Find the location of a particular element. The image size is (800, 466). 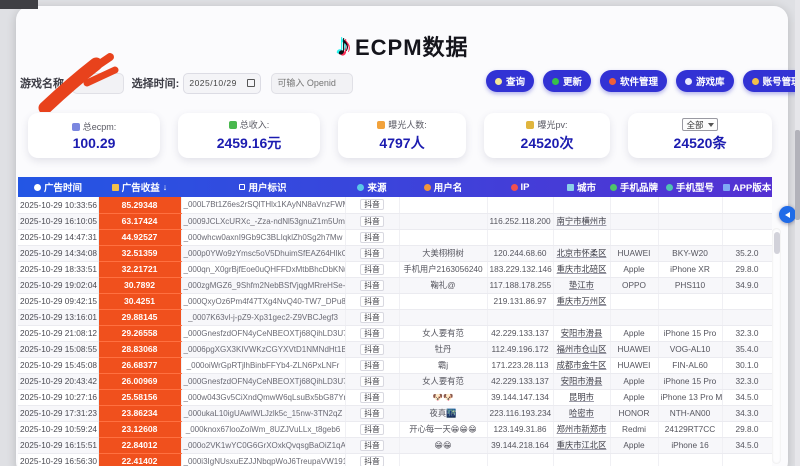

city-cell: 垫江市 is located at coordinates (582, 285).